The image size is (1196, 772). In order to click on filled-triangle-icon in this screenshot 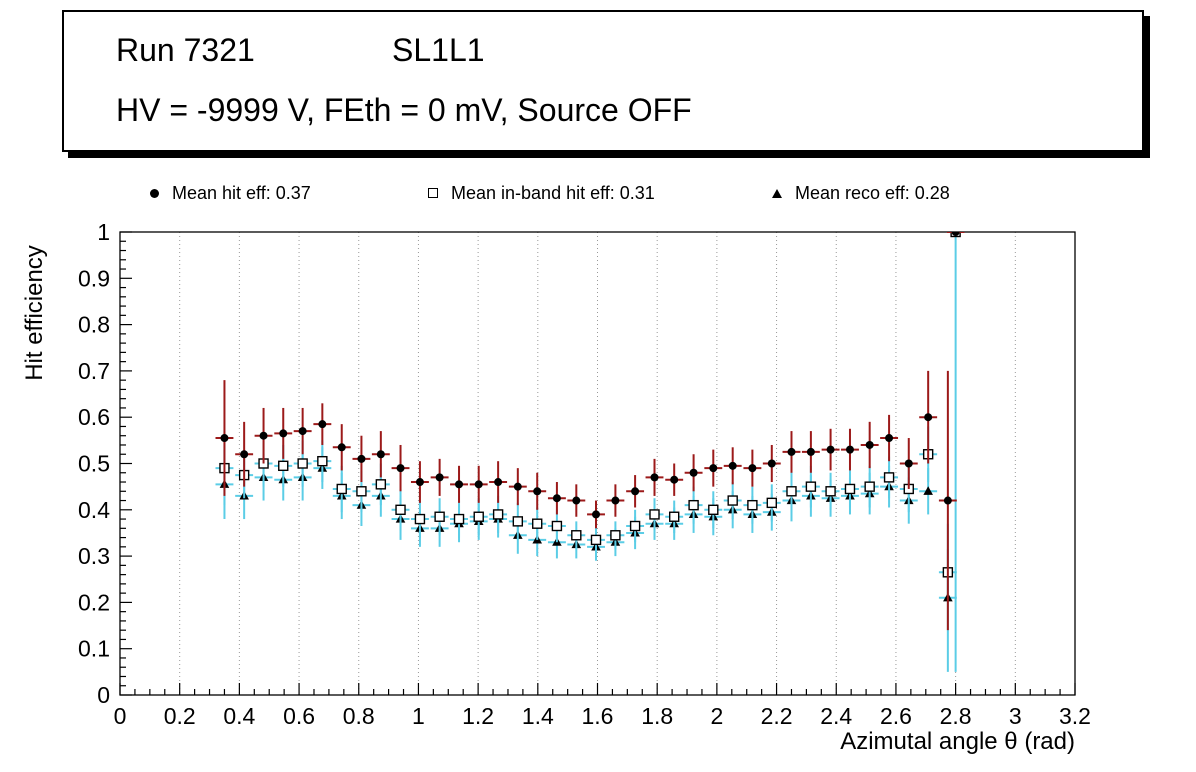, I will do `click(777, 193)`.